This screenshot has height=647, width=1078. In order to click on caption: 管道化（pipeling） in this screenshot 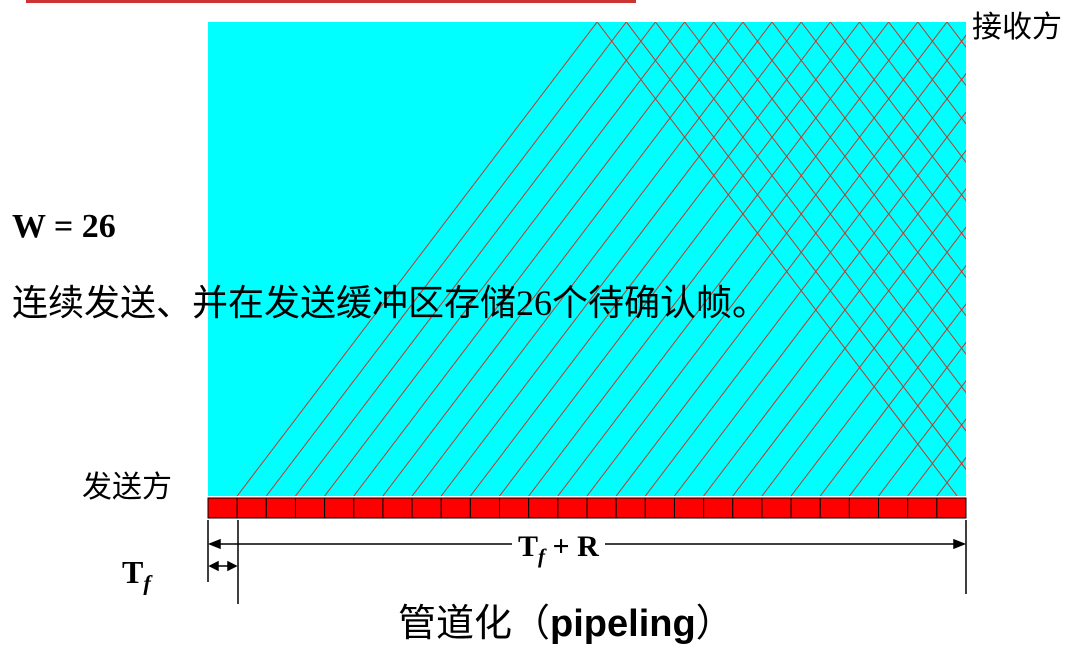, I will do `click(566, 619)`.